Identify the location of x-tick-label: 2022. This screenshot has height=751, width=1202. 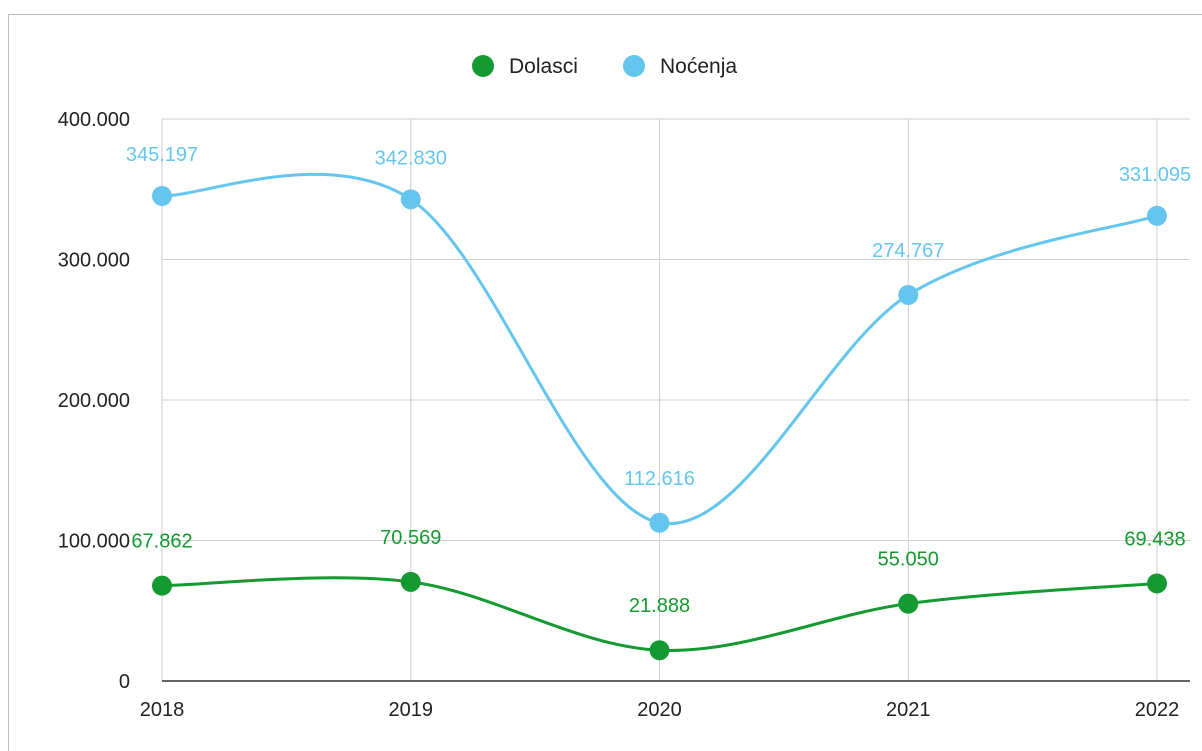
(1157, 710).